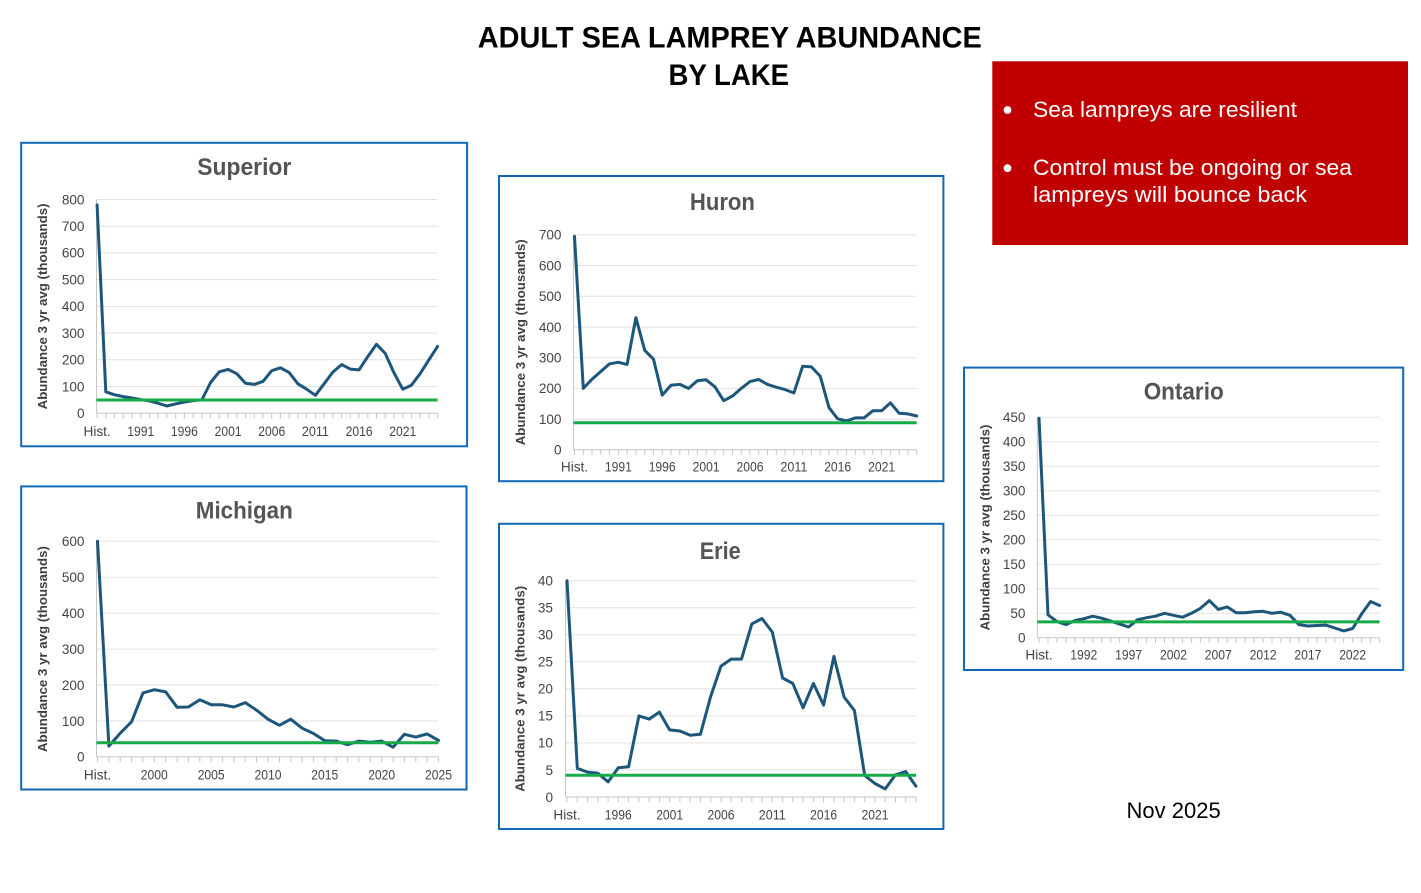 The image size is (1421, 893). Describe the element at coordinates (1173, 654) in the screenshot. I see `svg-text: 2002` at that location.